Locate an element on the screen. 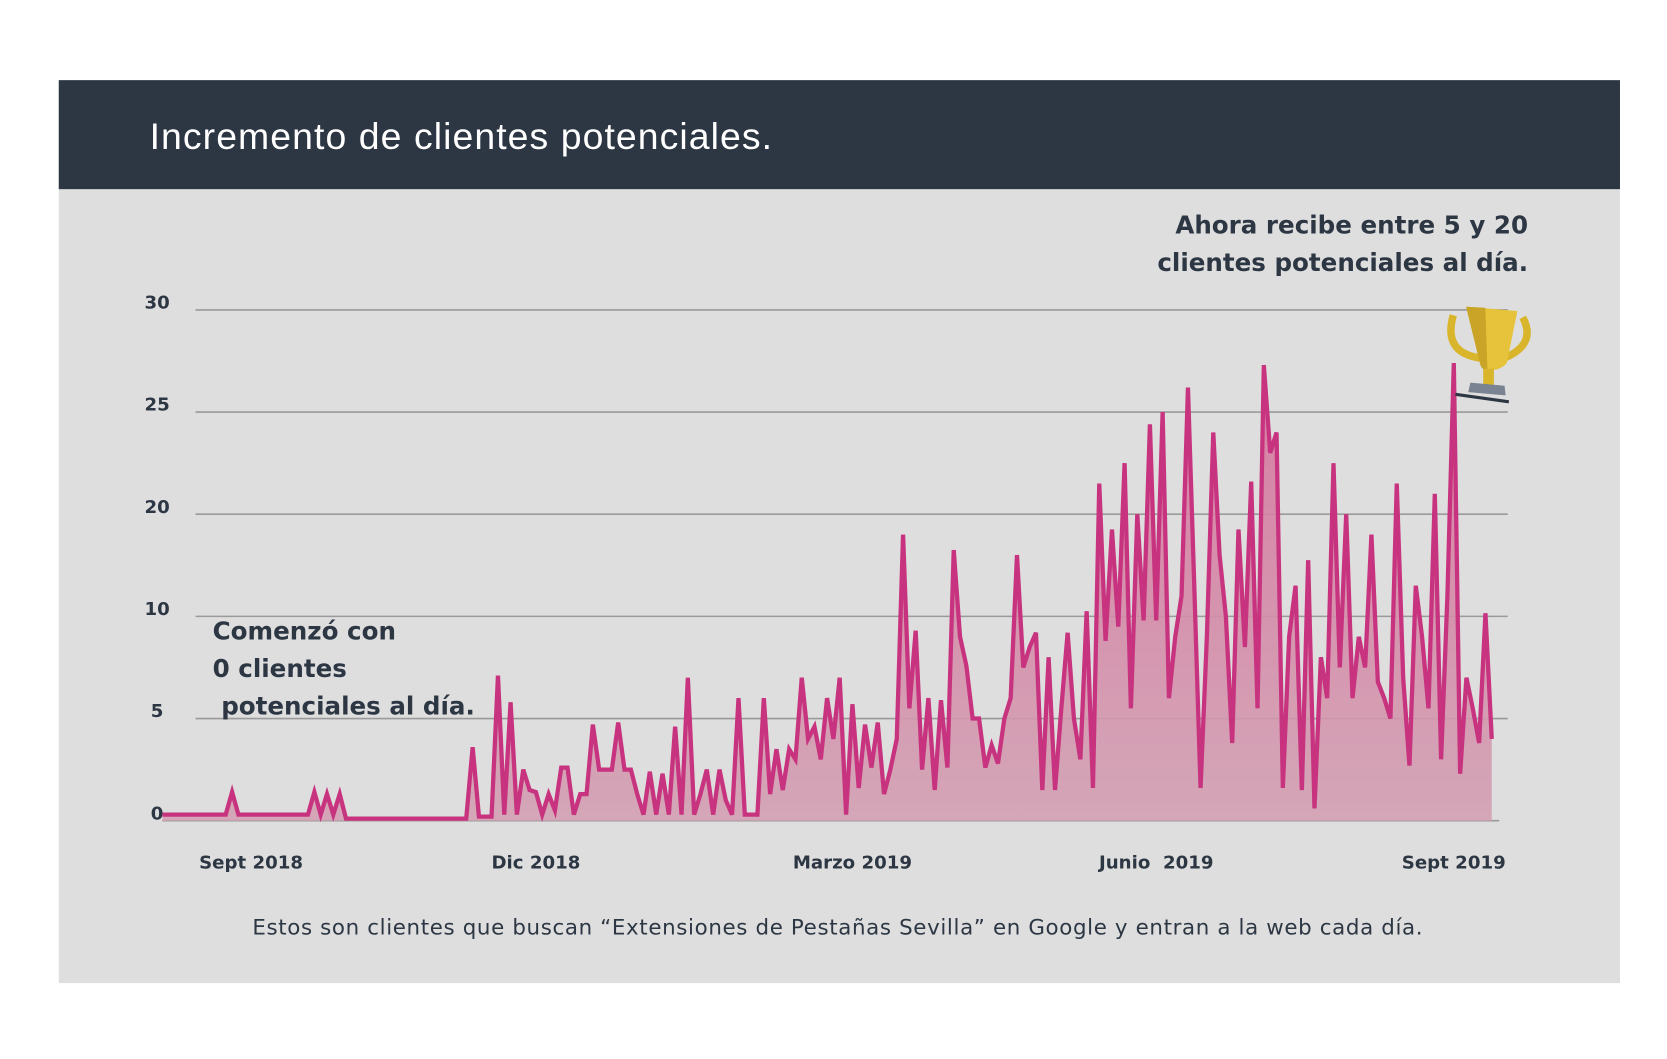 This screenshot has height=1059, width=1667. x-tick-label: Junio 2019 is located at coordinates (1155, 862).